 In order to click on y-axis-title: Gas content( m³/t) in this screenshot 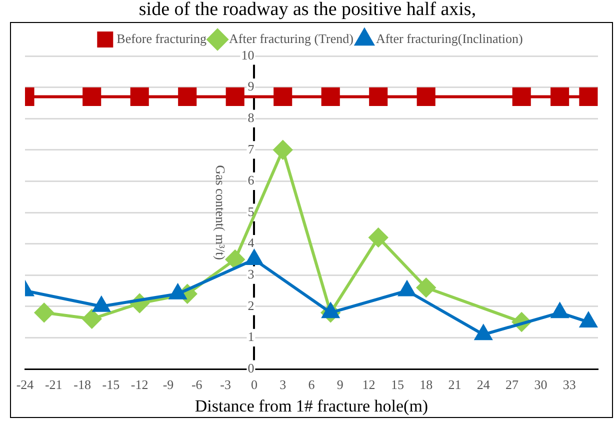, I will do `click(220, 212)`.